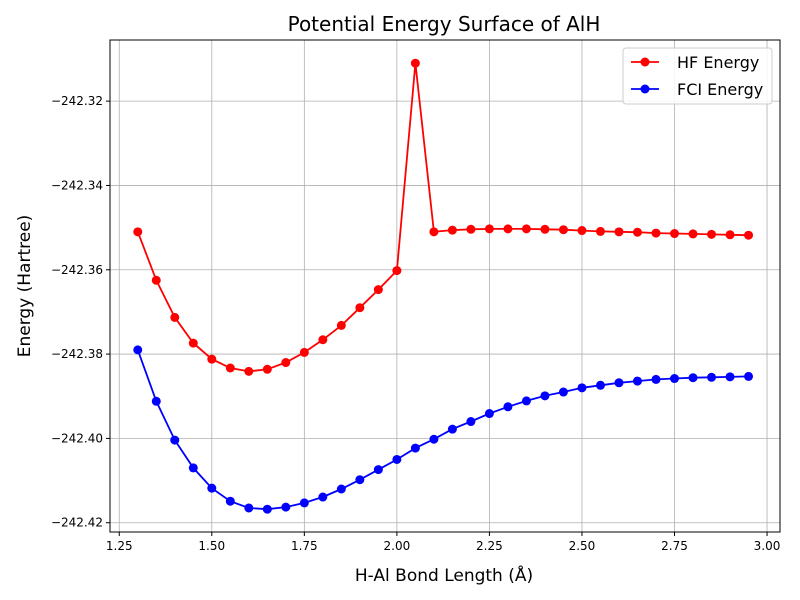 This screenshot has height=600, width=800. What do you see at coordinates (397, 546) in the screenshot?
I see `x-tick-label: 2.00` at bounding box center [397, 546].